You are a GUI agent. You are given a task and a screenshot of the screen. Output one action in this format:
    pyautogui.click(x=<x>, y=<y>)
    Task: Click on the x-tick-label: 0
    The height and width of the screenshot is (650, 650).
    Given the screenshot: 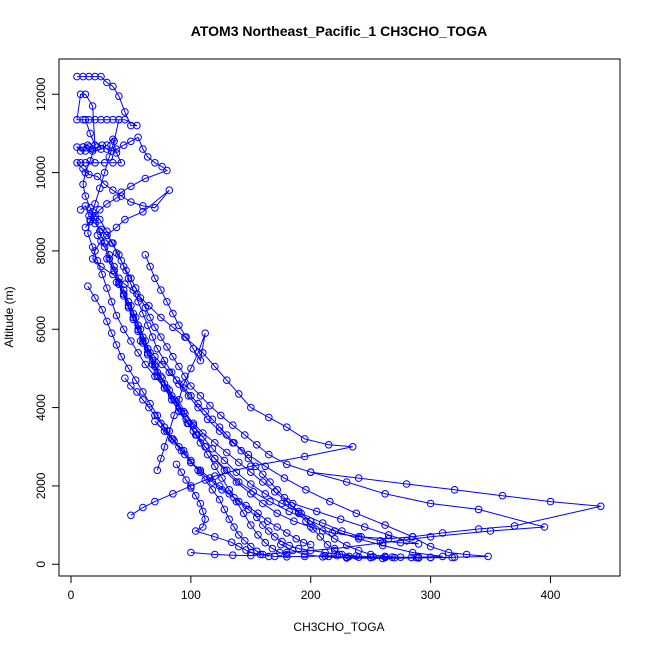 What is the action you would take?
    pyautogui.click(x=71, y=595)
    